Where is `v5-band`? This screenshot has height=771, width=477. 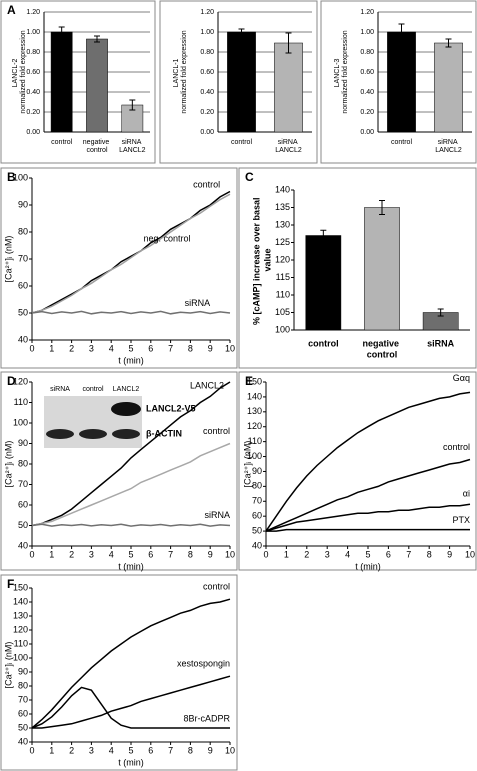
v5-band is located at coordinates (126, 409).